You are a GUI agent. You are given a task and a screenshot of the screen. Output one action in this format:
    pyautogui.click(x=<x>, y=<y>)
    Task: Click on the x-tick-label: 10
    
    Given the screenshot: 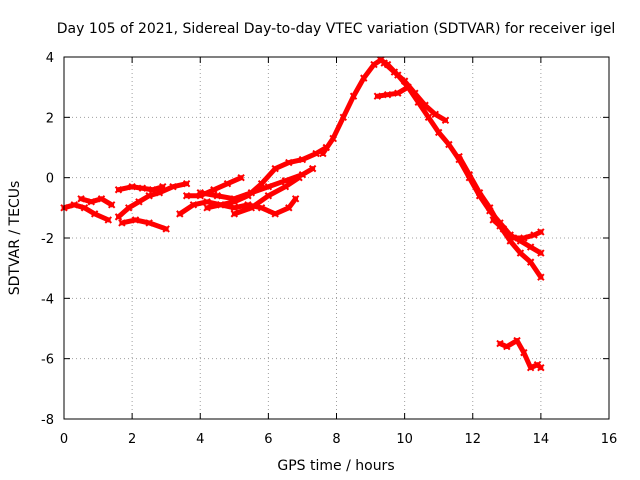 What is the action you would take?
    pyautogui.click(x=404, y=439)
    